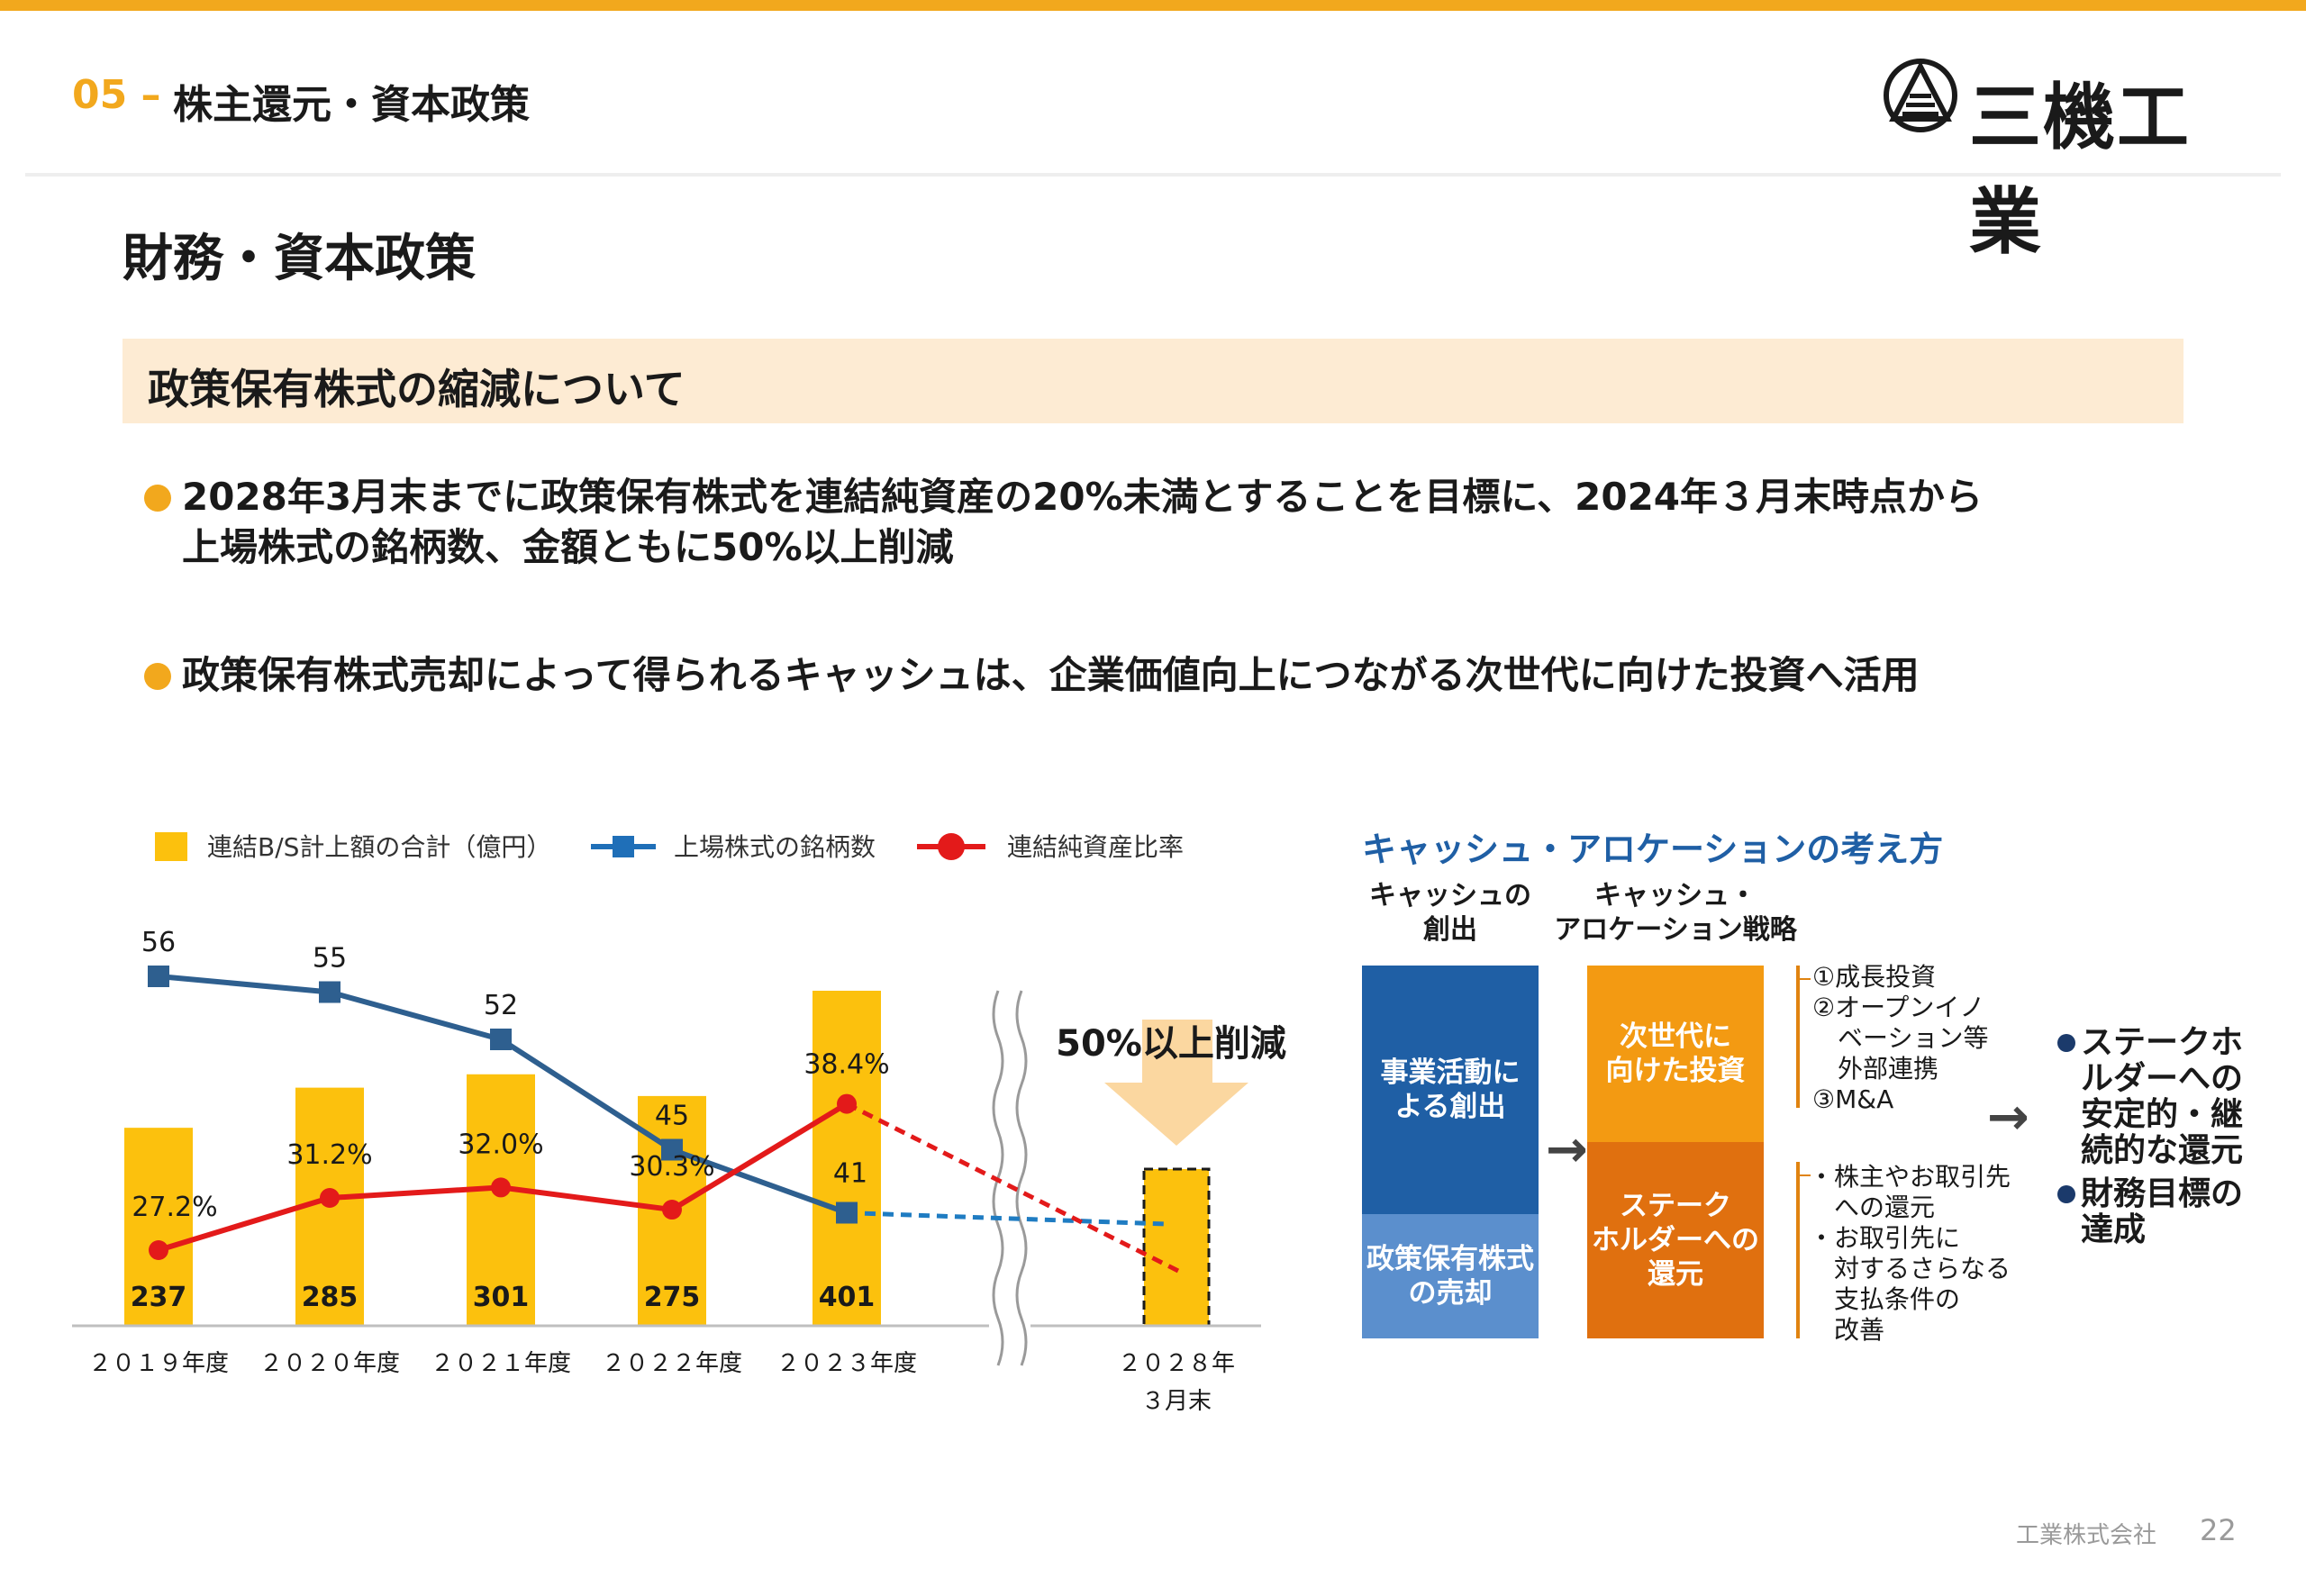 This screenshot has width=2306, height=1596. Describe the element at coordinates (1675, 895) in the screenshot. I see `col2-header-line-1: キャッシュ・` at that location.